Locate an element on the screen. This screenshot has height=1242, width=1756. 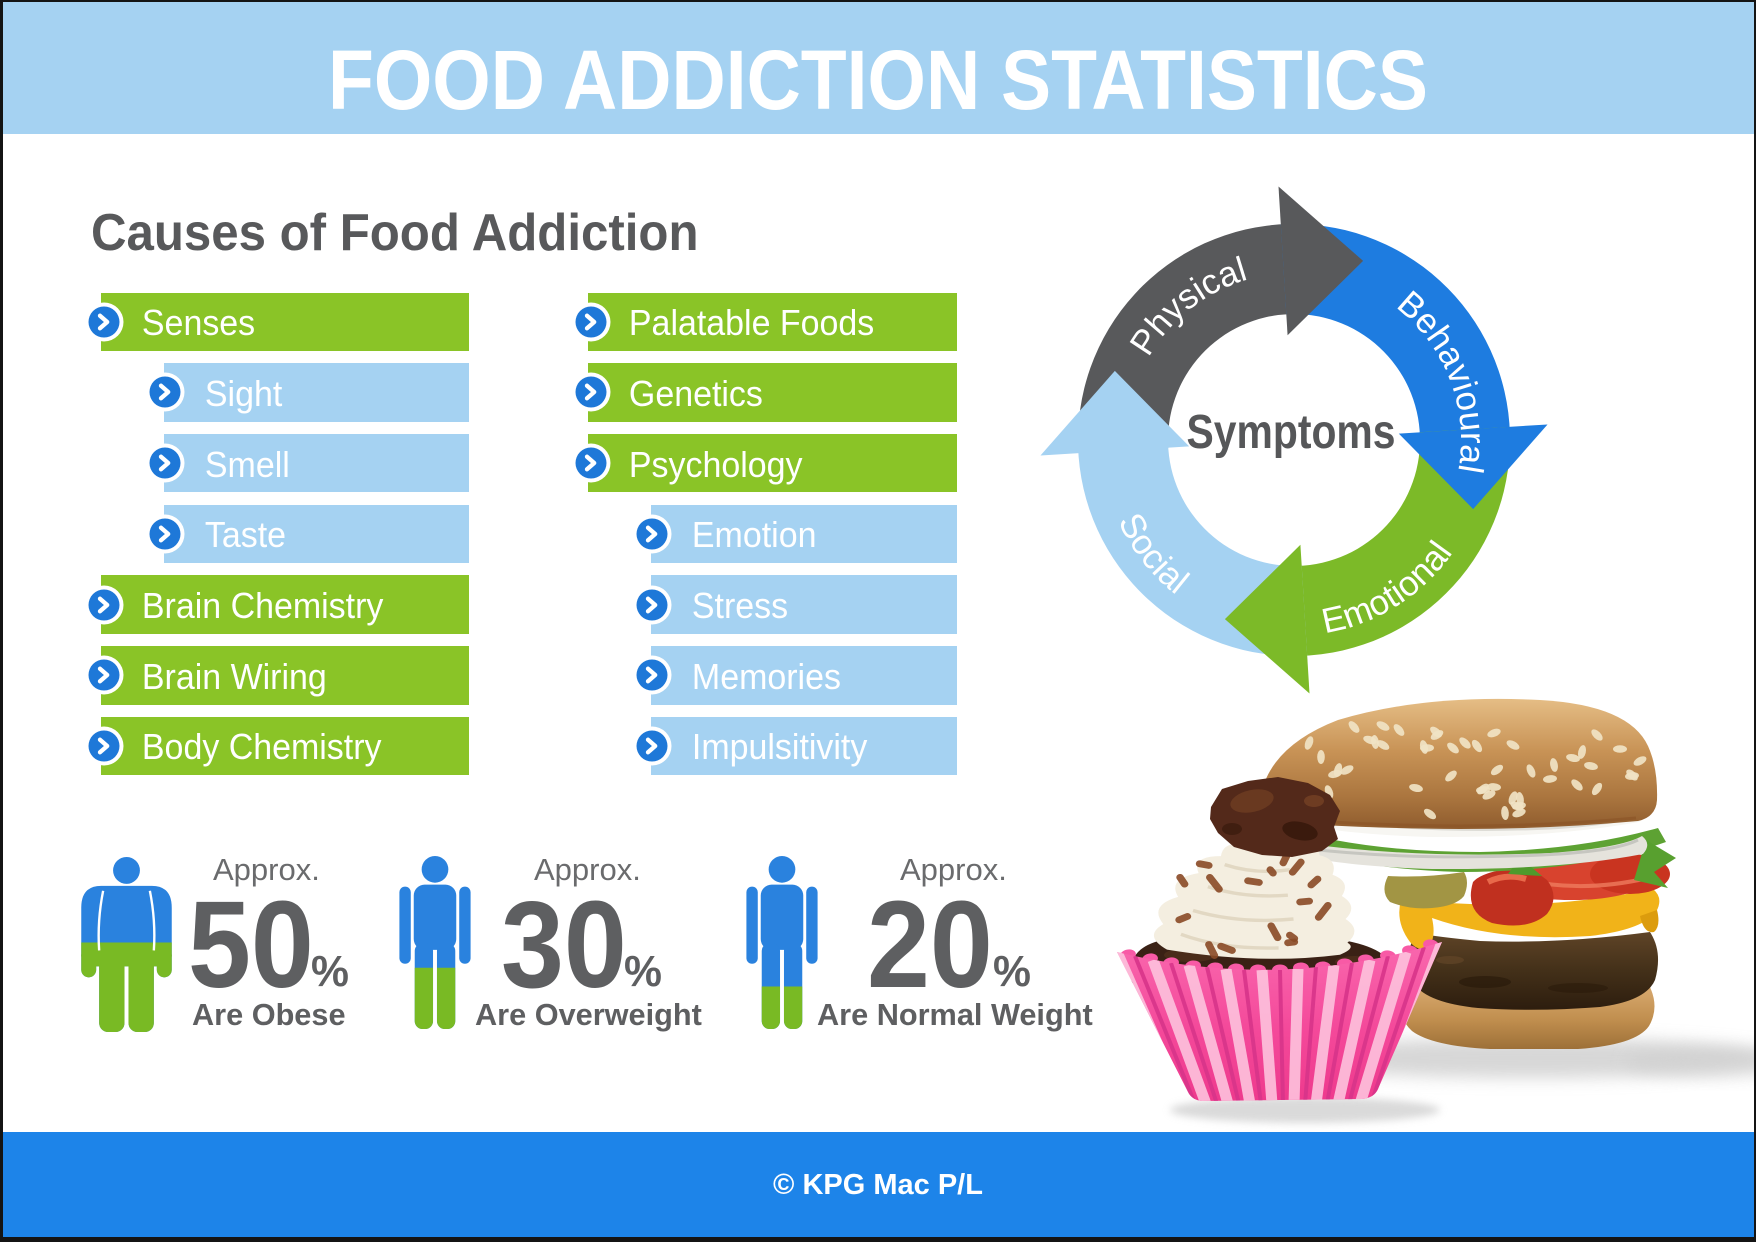
svg-text: Symptoms is located at coordinates (1291, 432).